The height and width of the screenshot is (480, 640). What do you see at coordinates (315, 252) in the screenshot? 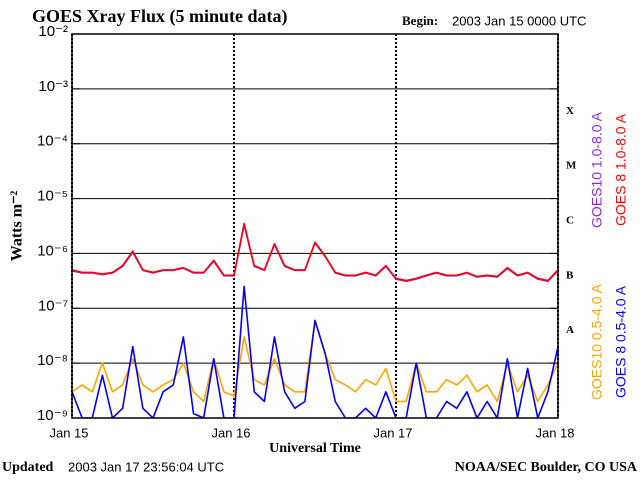
I see `series-line` at bounding box center [315, 252].